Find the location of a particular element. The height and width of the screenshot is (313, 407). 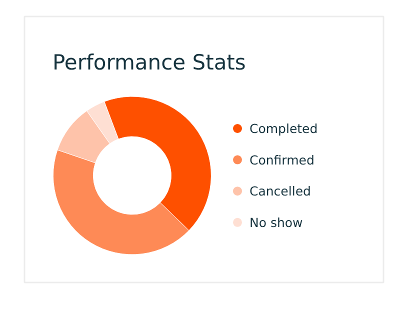

legend-label: Confirmed is located at coordinates (282, 160).